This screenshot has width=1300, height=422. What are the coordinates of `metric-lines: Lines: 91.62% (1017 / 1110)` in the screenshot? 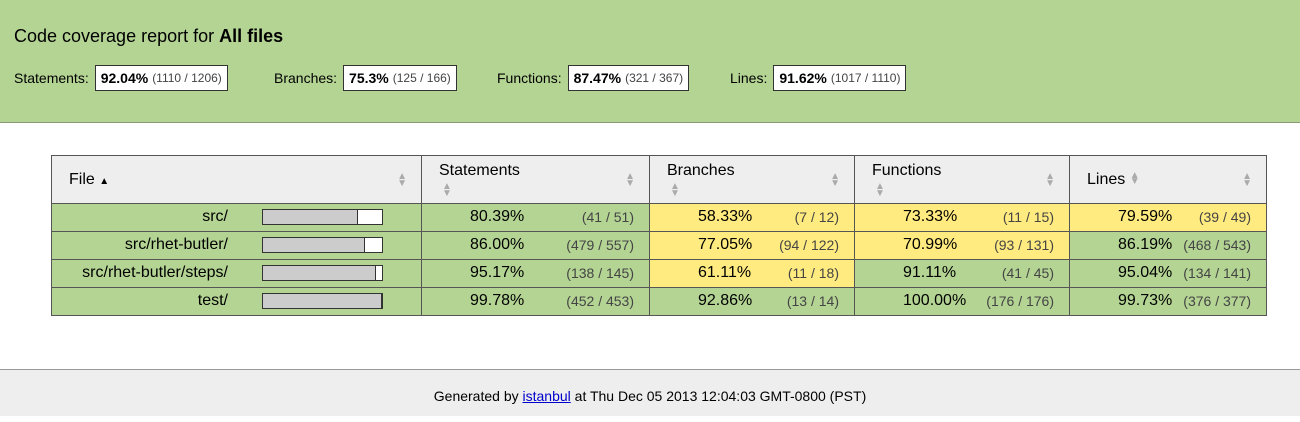 It's located at (818, 78).